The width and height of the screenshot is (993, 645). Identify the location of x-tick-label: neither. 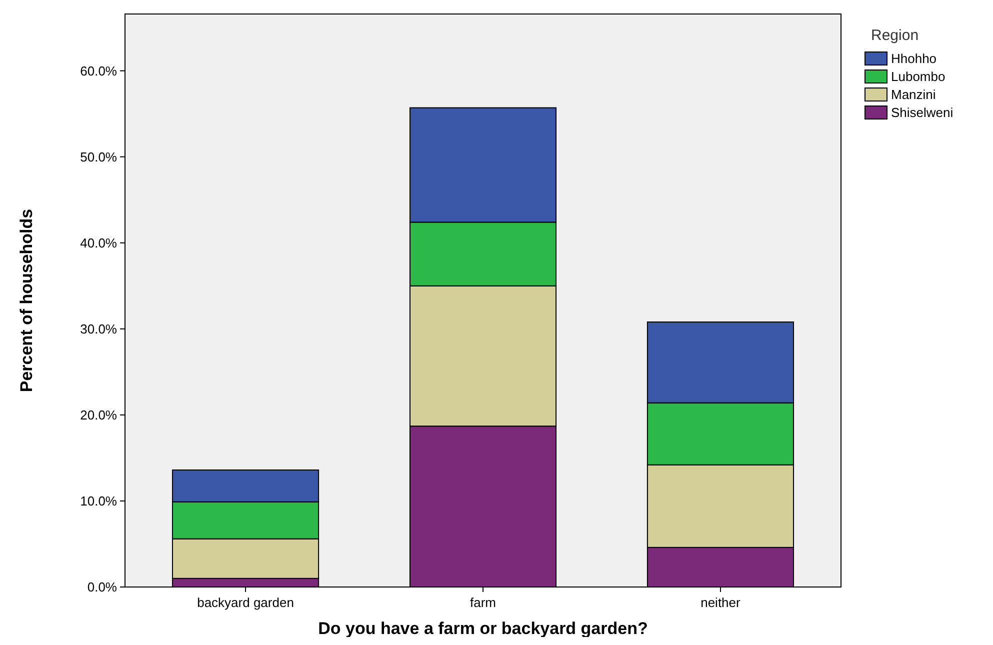
(721, 602).